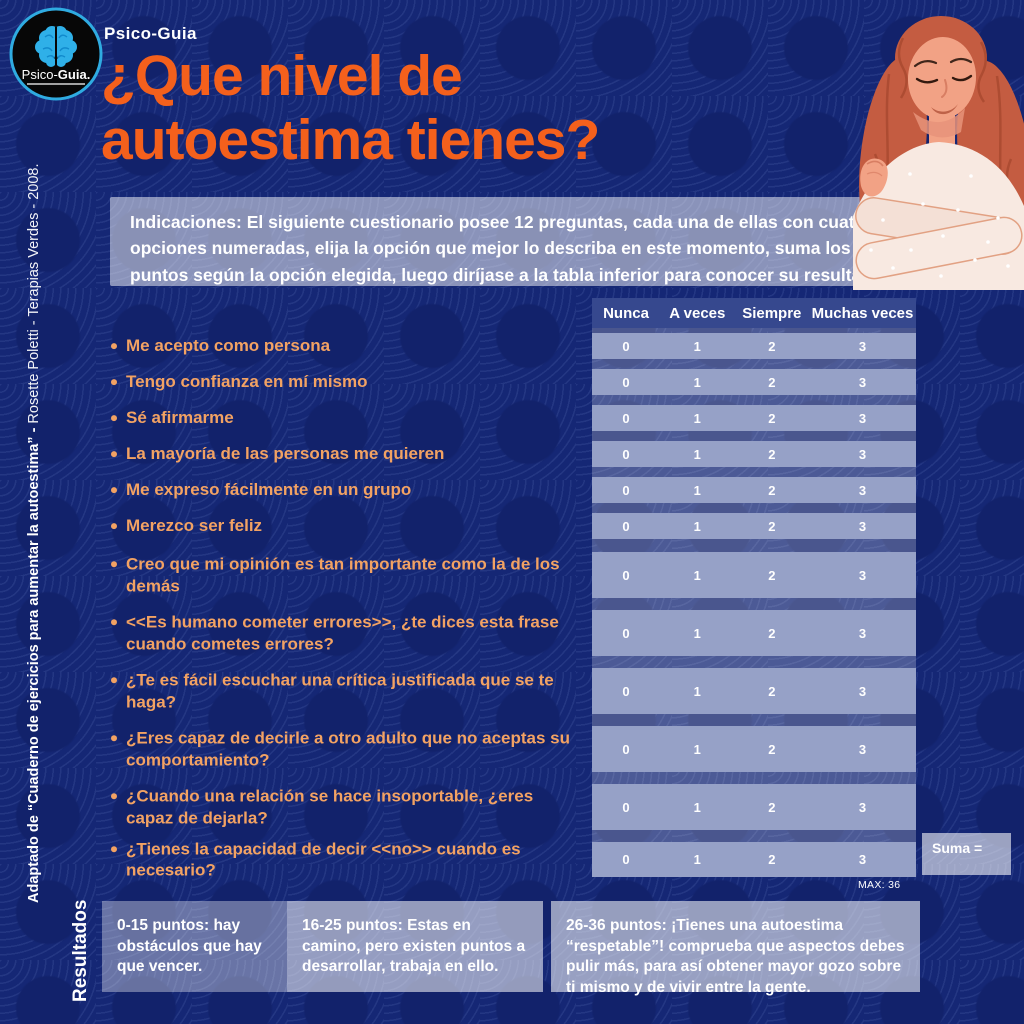  I want to click on face, so click(942, 78).